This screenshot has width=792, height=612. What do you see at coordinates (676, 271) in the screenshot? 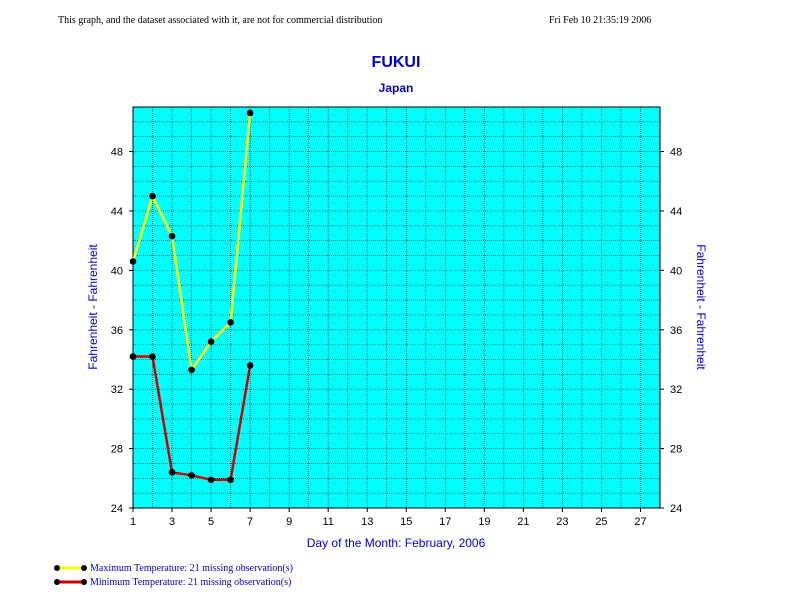
I see `y-tick-label-right: 40` at bounding box center [676, 271].